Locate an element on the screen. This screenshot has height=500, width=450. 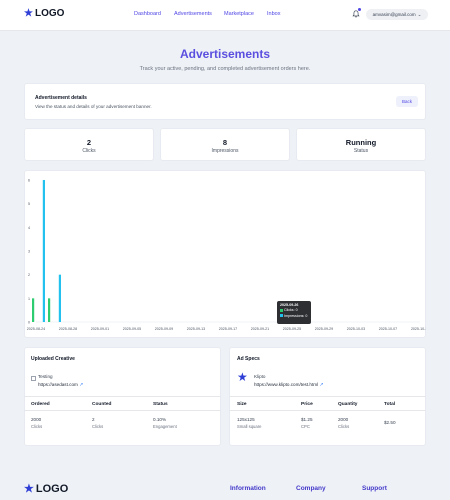
x-tick-label: 2025-08-24 is located at coordinates (36, 329).